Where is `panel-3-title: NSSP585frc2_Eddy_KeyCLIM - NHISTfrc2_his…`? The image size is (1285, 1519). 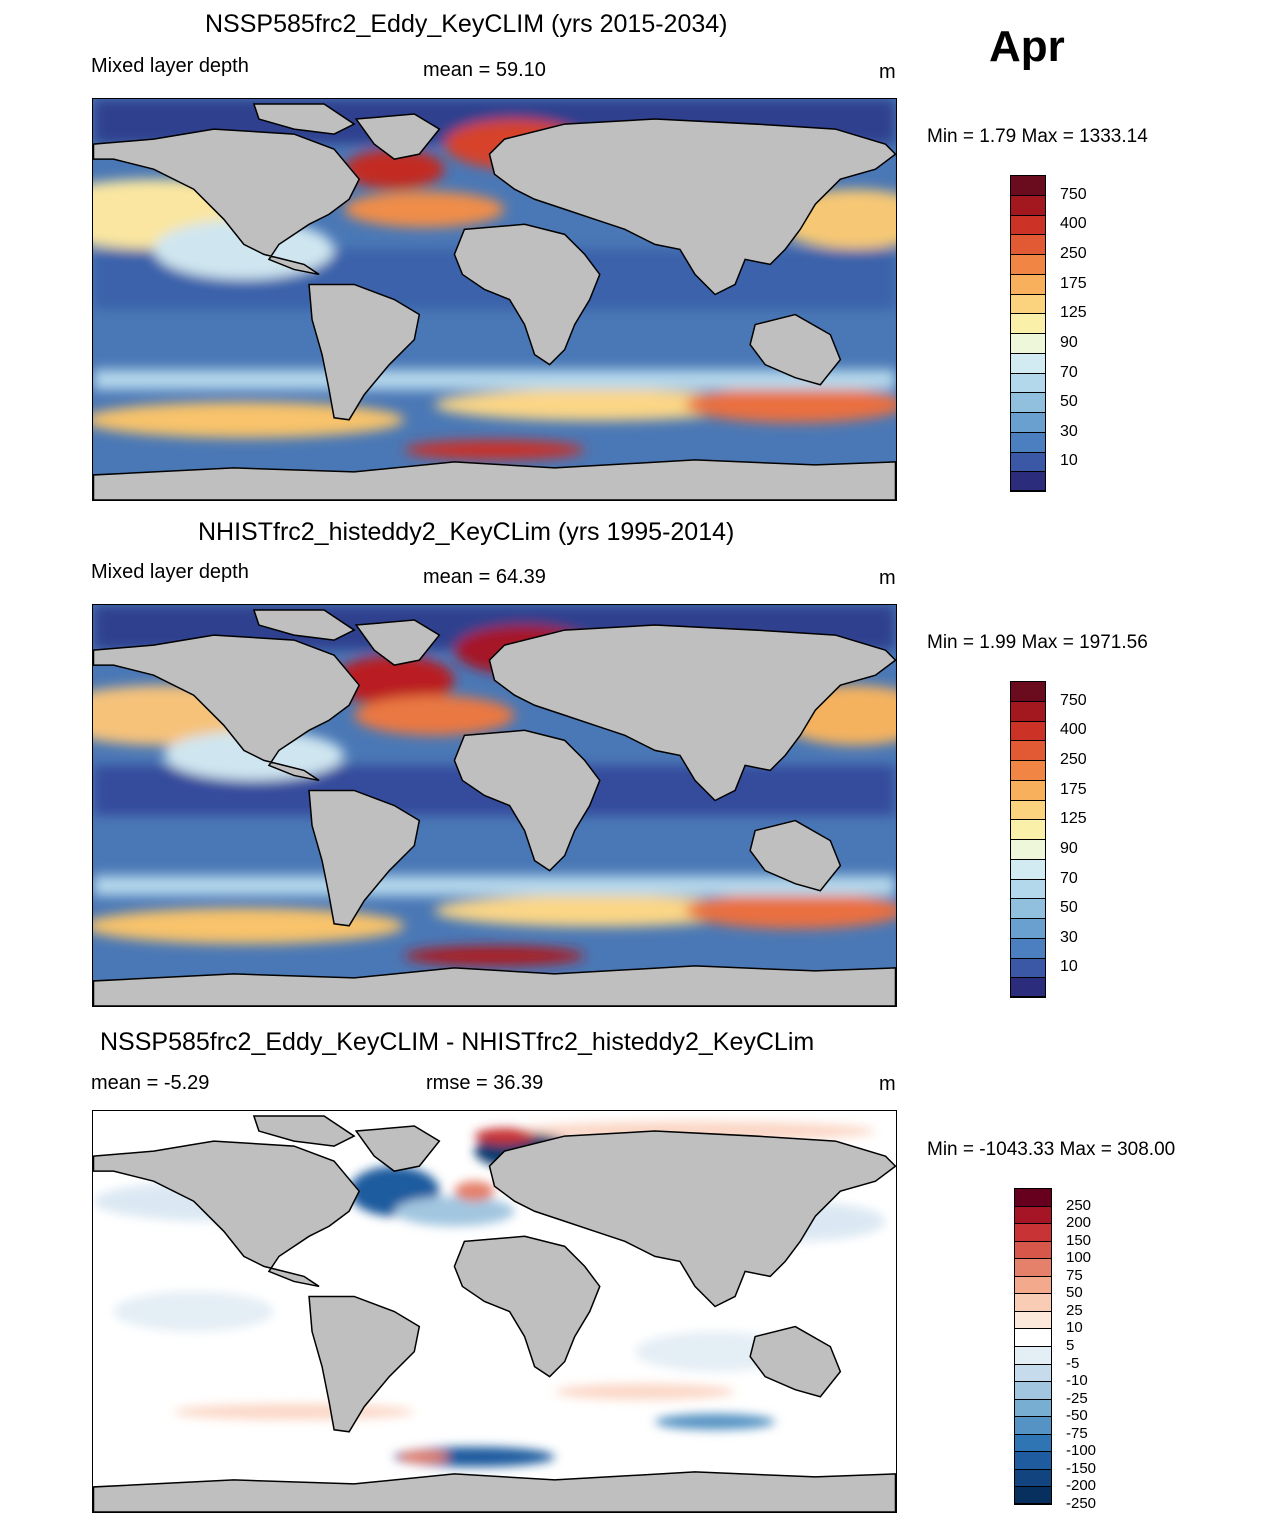
panel-3-title: NSSP585frc2_Eddy_KeyCLIM - NHISTfrc2_his… is located at coordinates (457, 1042).